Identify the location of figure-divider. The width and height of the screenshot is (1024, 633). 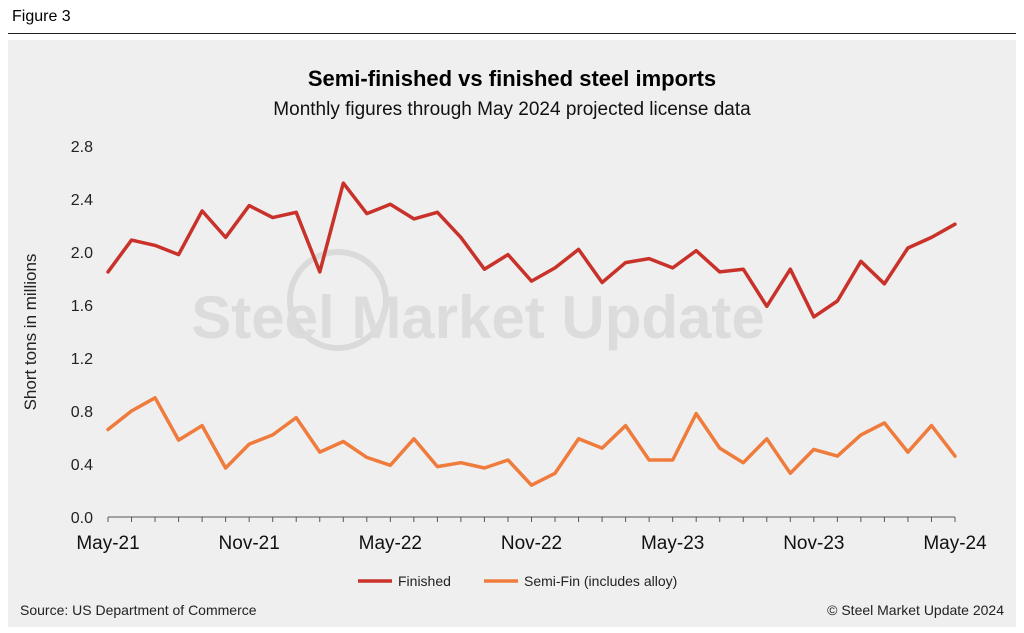
(512, 33).